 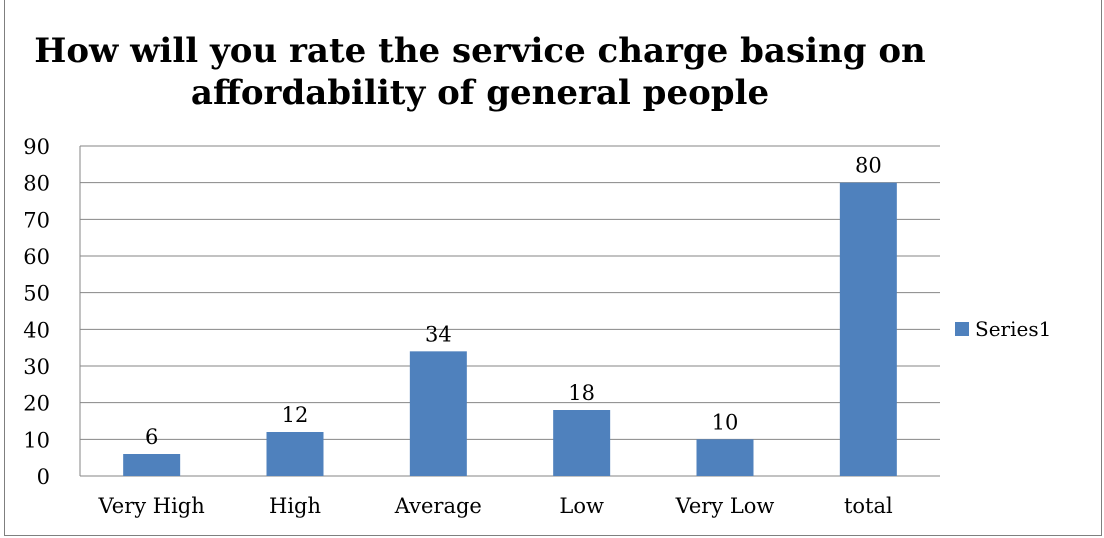 What do you see at coordinates (962, 329) in the screenshot?
I see `legend-swatch-series1` at bounding box center [962, 329].